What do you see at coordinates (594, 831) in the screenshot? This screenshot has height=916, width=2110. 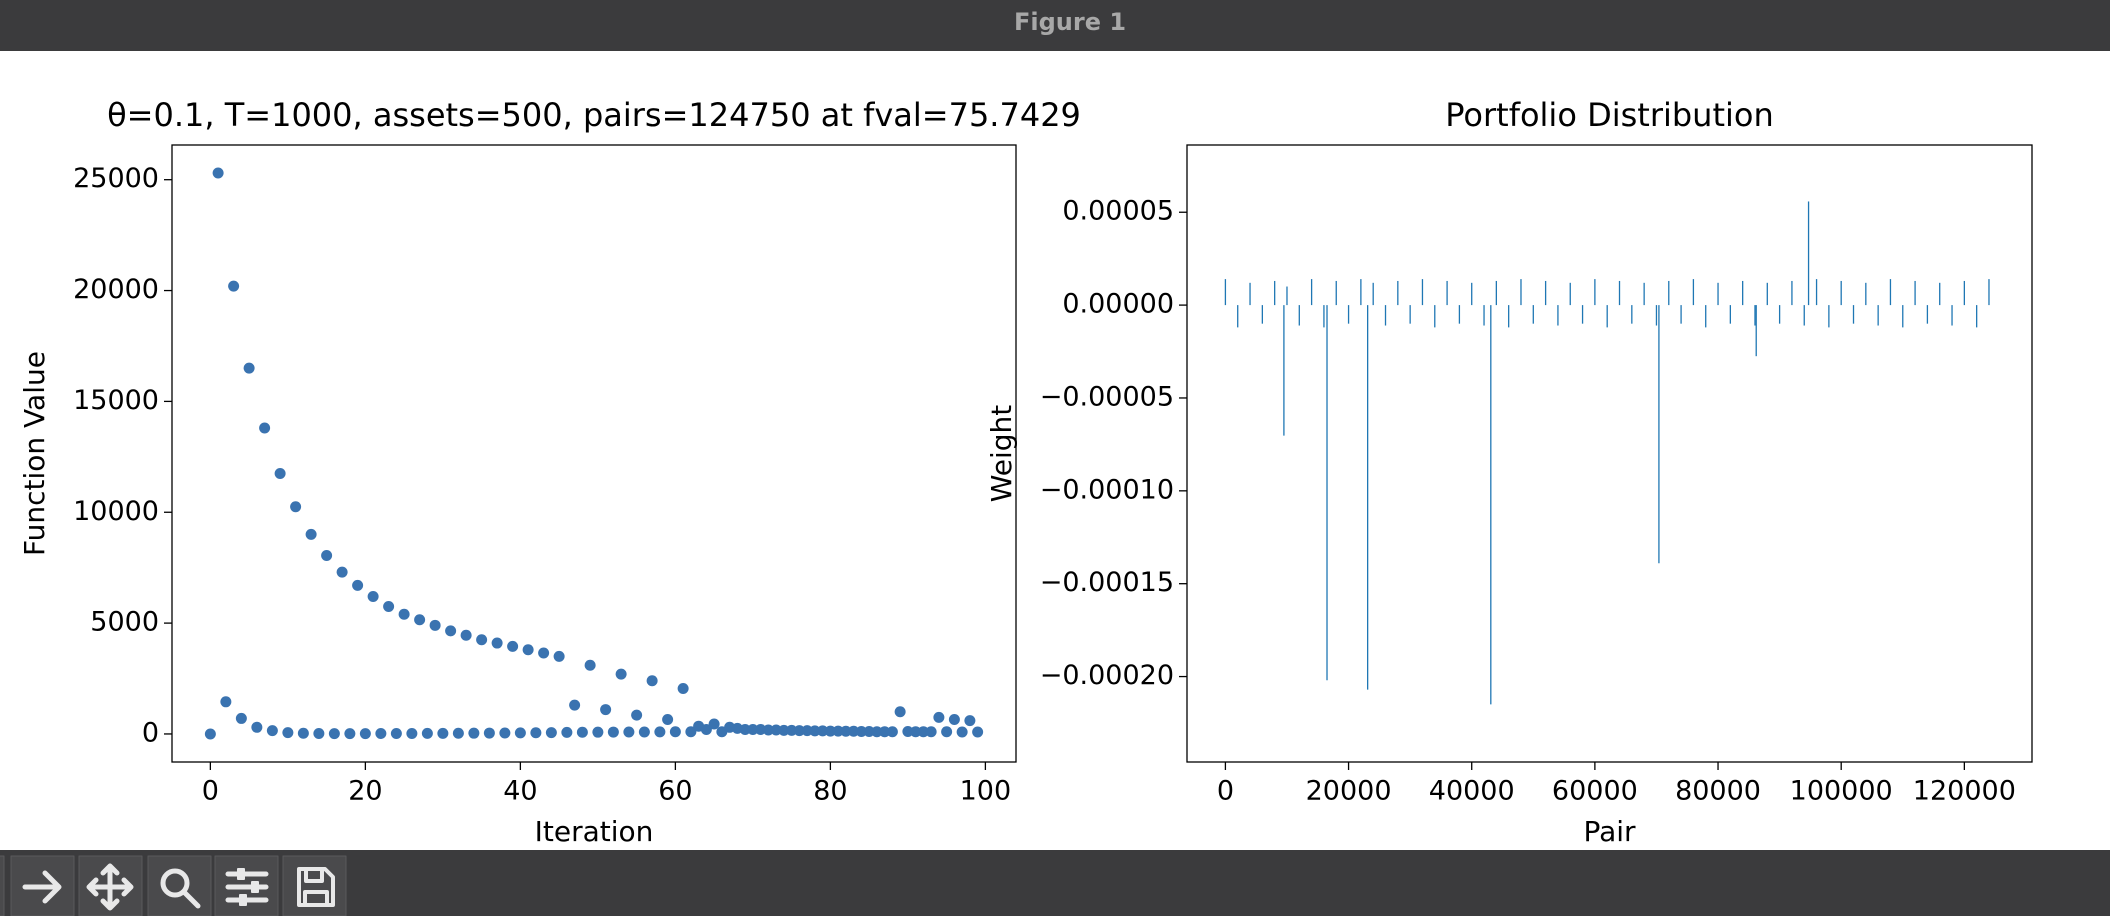 I see `x-axis-label: Iteration` at bounding box center [594, 831].